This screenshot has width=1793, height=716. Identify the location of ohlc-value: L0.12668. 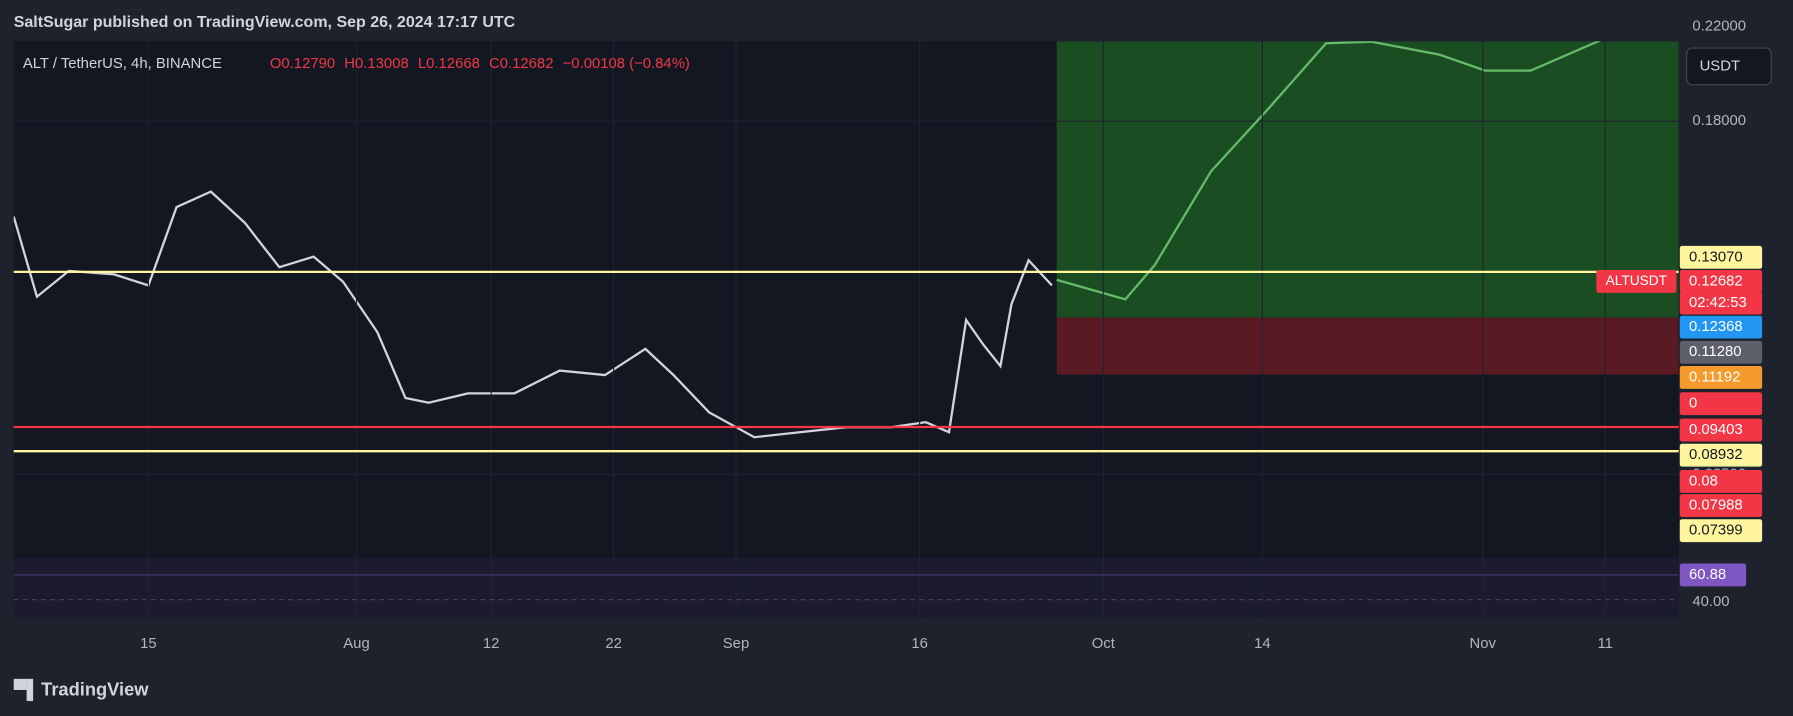
(449, 64).